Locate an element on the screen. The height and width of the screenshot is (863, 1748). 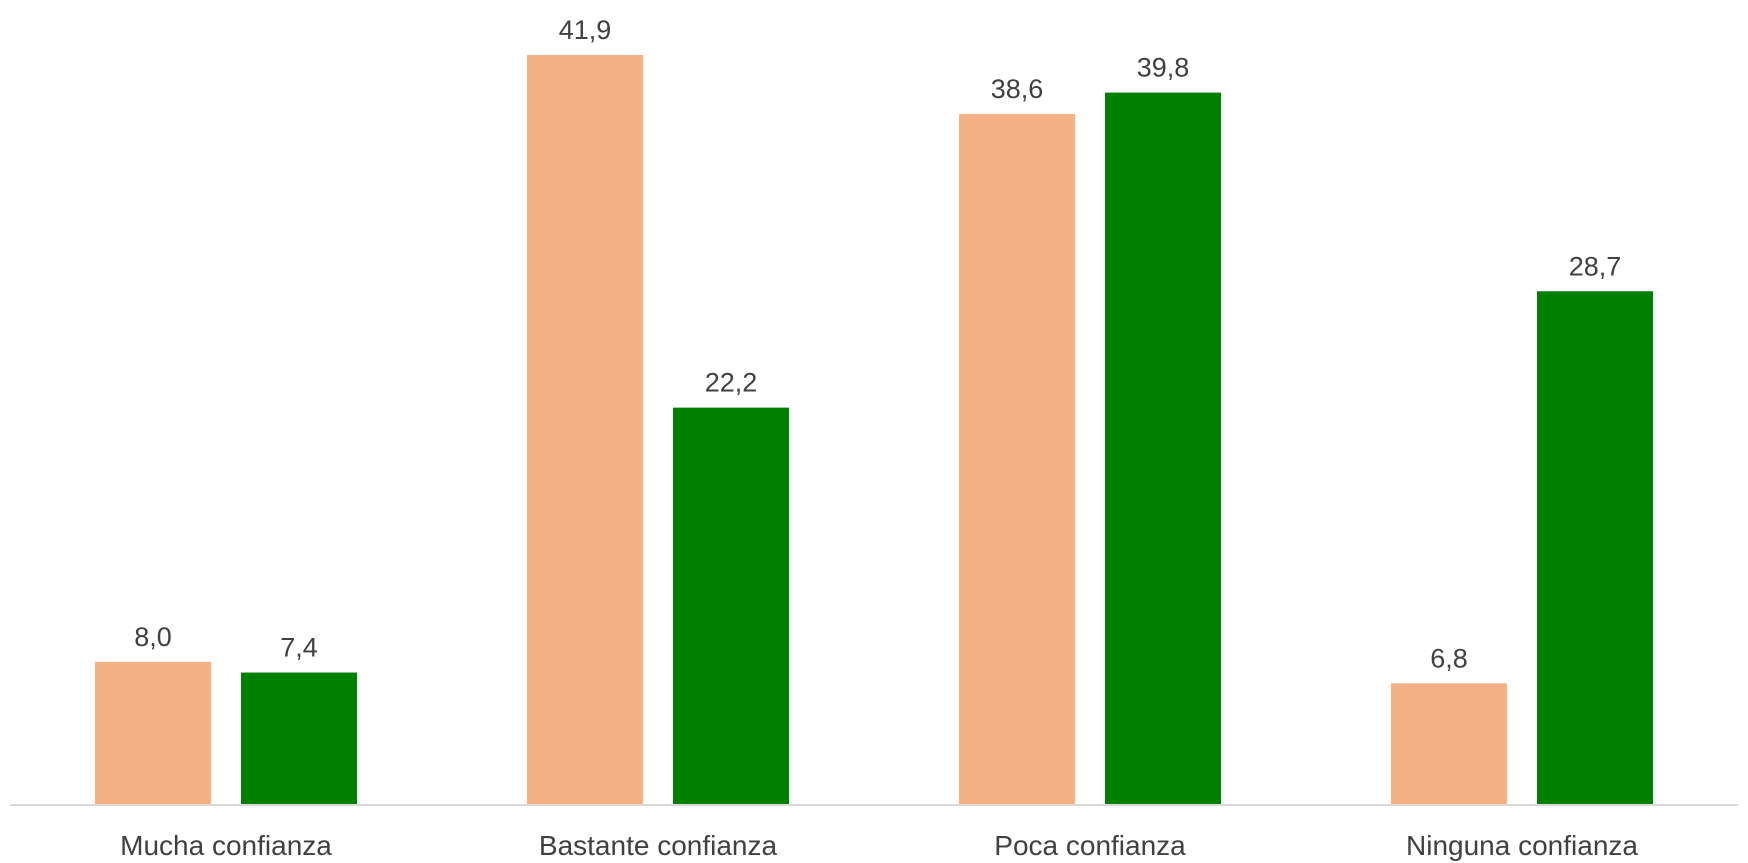
data-label-1-0: 41,9 is located at coordinates (585, 30).